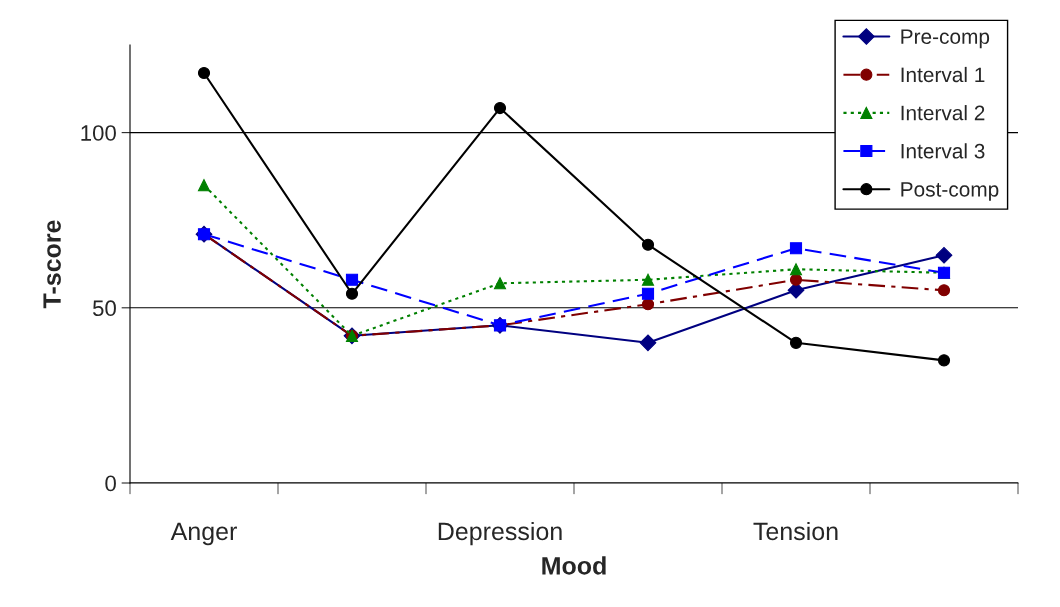 The width and height of the screenshot is (1060, 607). Describe the element at coordinates (943, 151) in the screenshot. I see `legend-label: Interval 3` at that location.